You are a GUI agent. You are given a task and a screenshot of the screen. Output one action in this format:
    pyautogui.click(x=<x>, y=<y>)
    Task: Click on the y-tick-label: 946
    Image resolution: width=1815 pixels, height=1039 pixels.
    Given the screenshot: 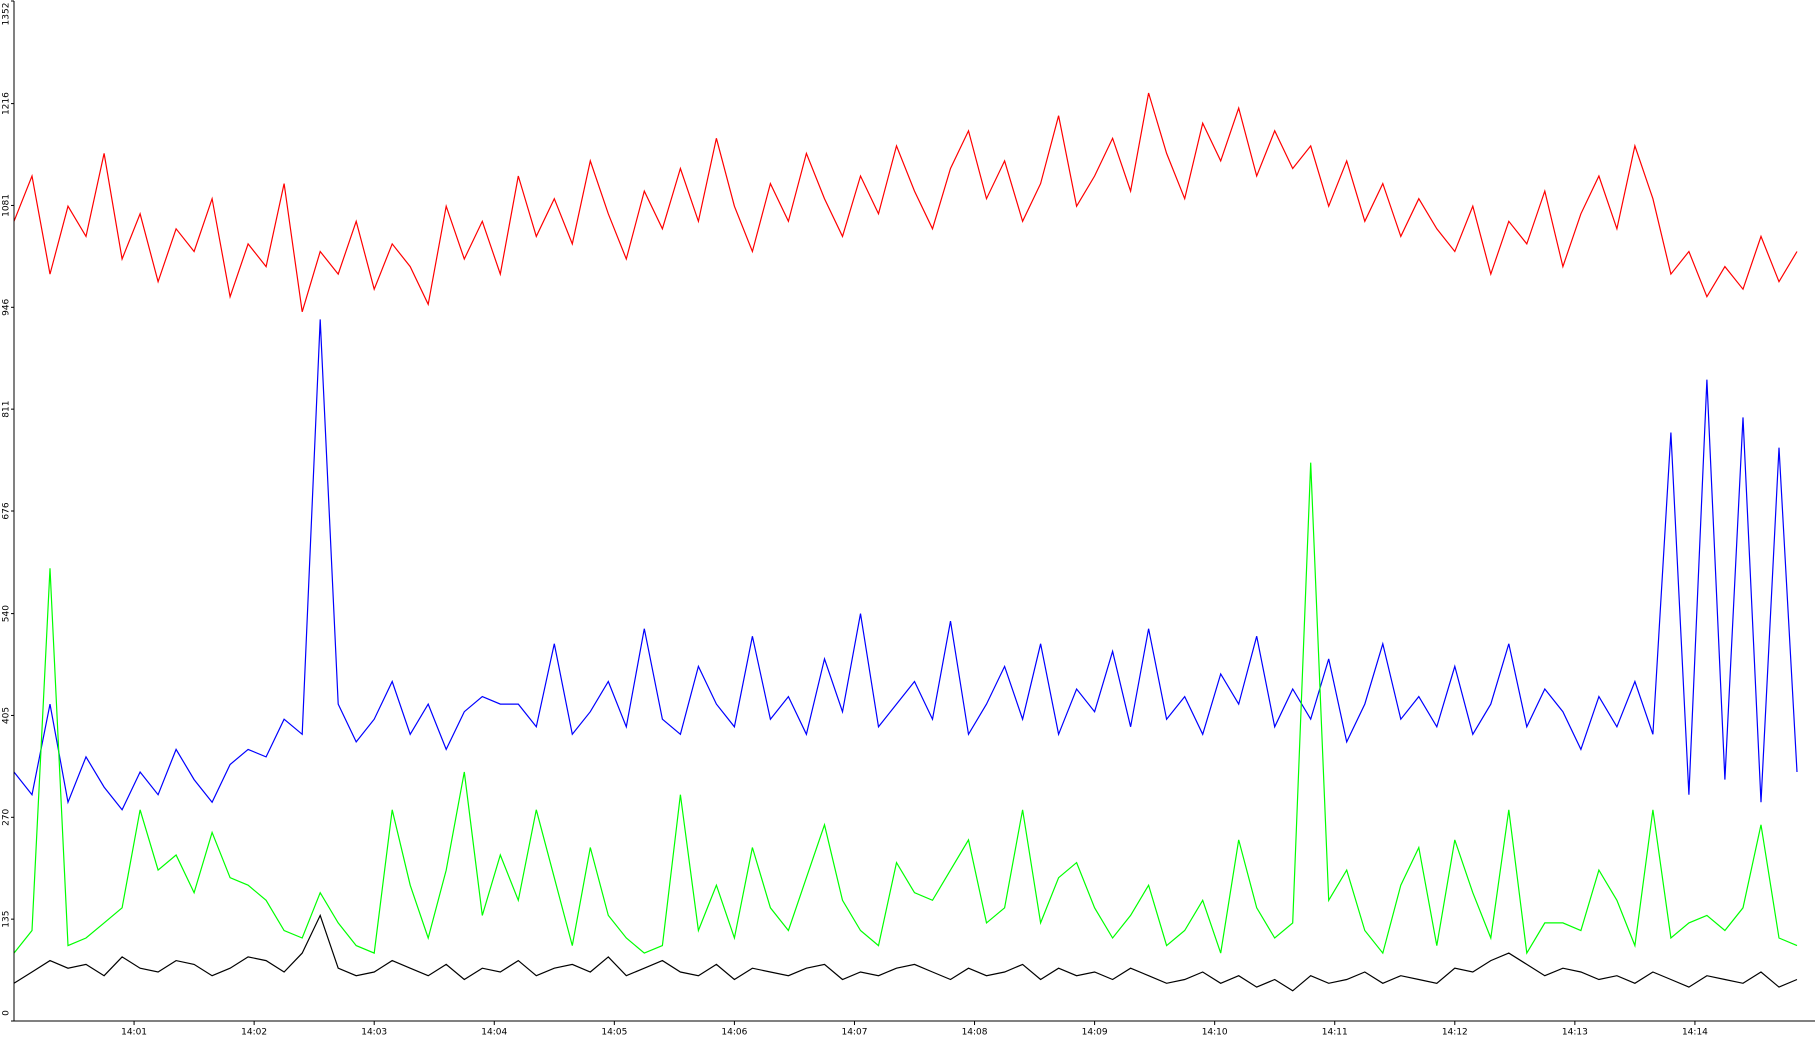 What is the action you would take?
    pyautogui.click(x=7, y=306)
    